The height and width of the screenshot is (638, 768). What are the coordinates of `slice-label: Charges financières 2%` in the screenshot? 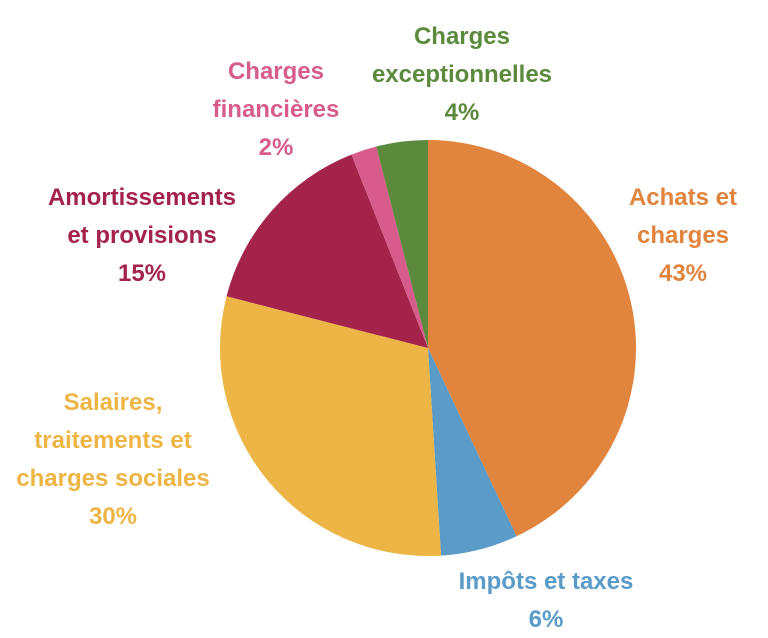 It's located at (276, 109).